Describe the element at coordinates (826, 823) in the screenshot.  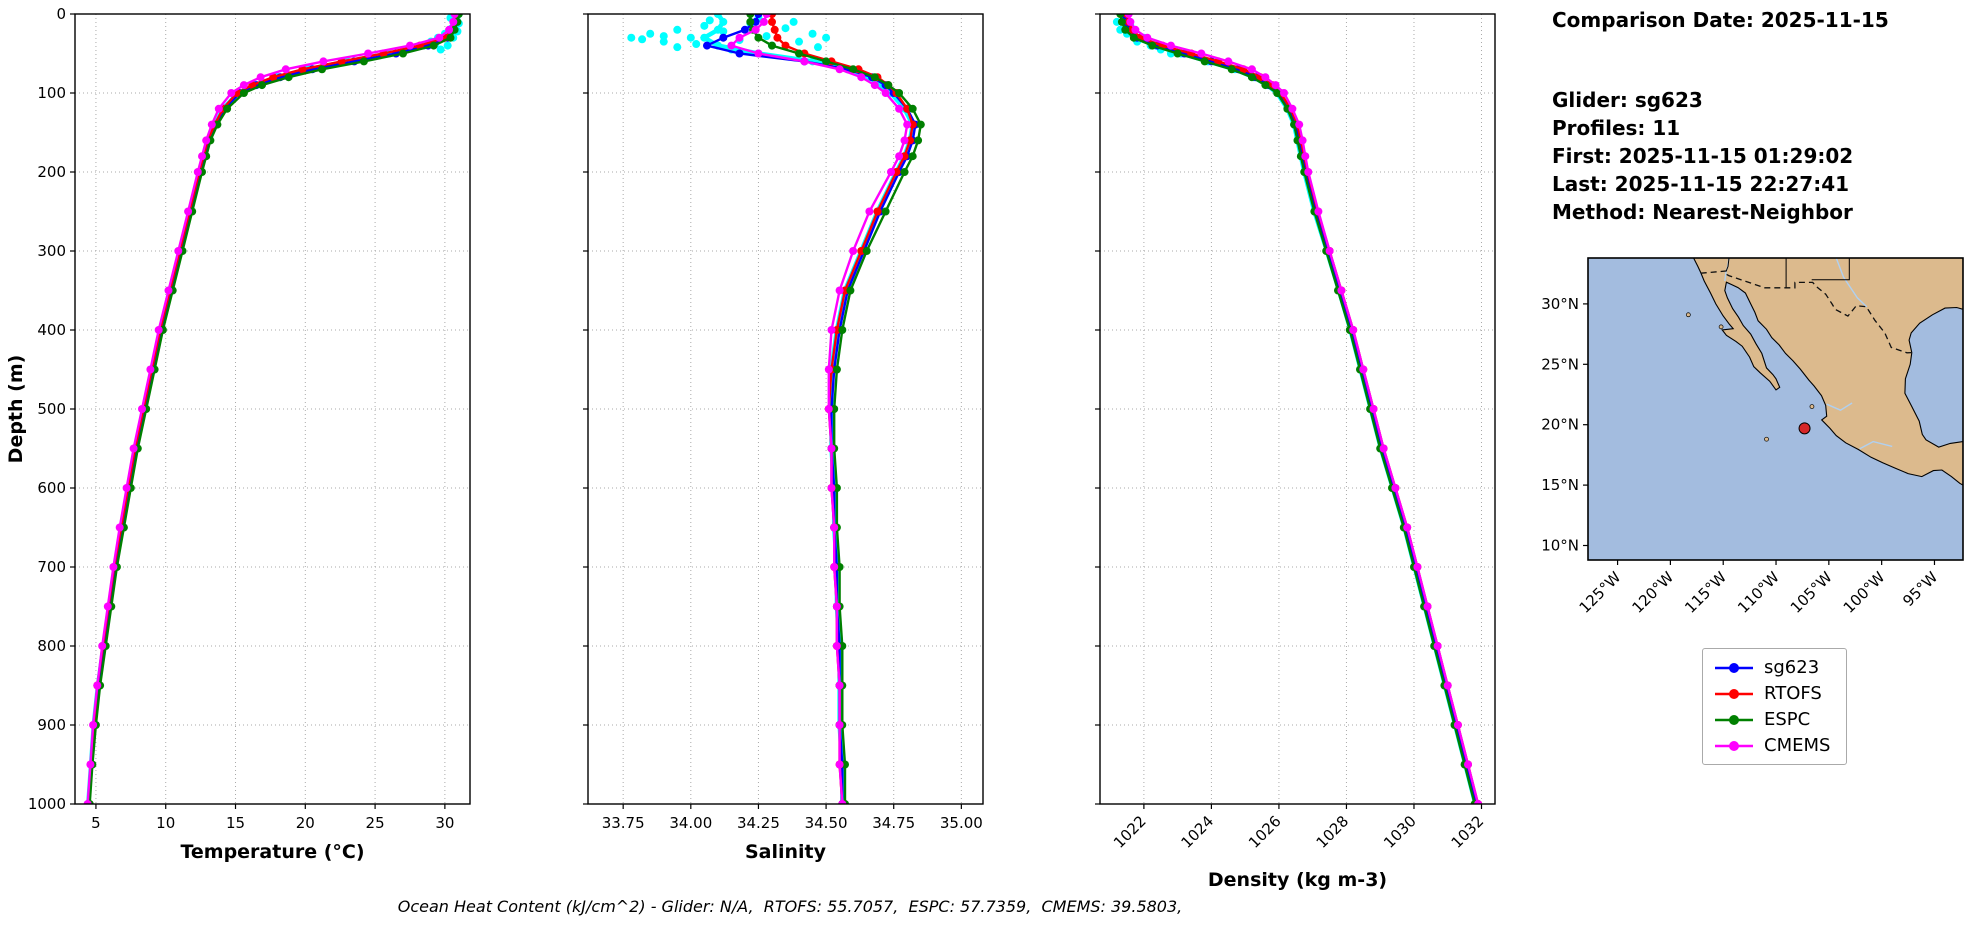
I see `svg-text: 34.50` at that location.